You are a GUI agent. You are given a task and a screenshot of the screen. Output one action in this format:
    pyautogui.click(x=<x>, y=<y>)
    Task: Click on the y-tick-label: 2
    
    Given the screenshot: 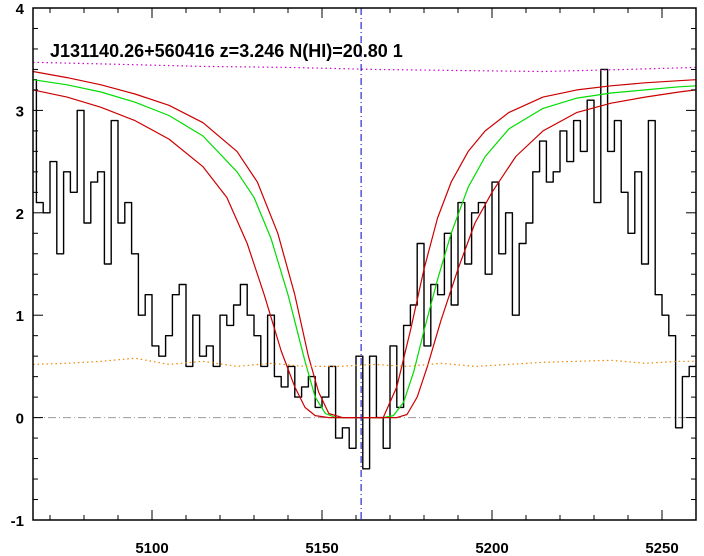 What is the action you would take?
    pyautogui.click(x=20, y=214)
    